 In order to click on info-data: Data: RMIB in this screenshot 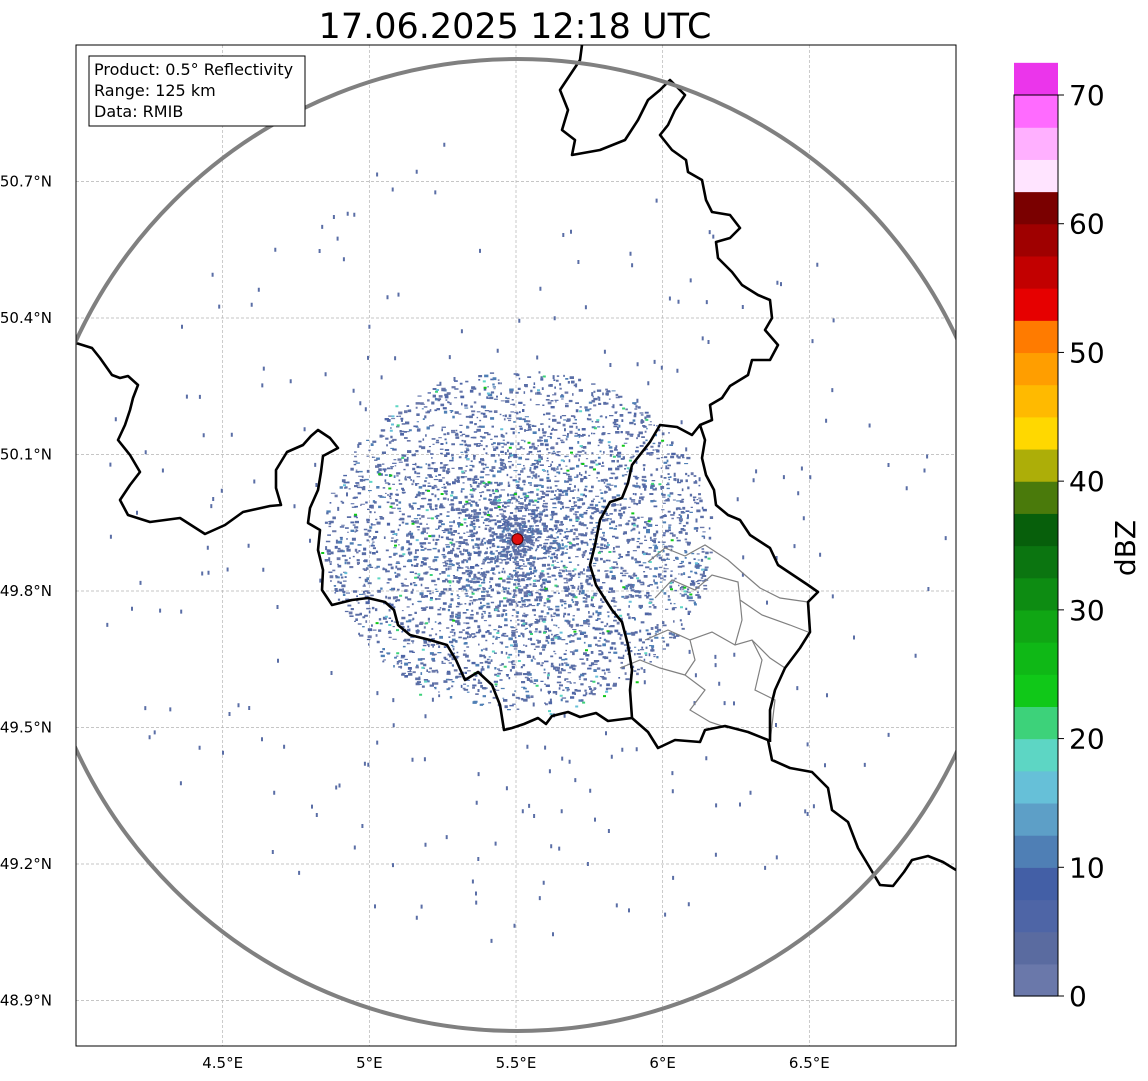, I will do `click(138, 111)`.